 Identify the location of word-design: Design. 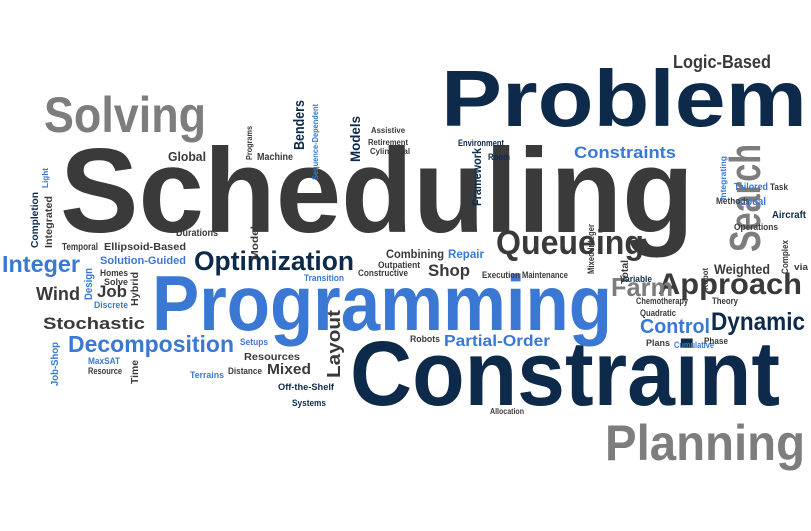
(89, 284).